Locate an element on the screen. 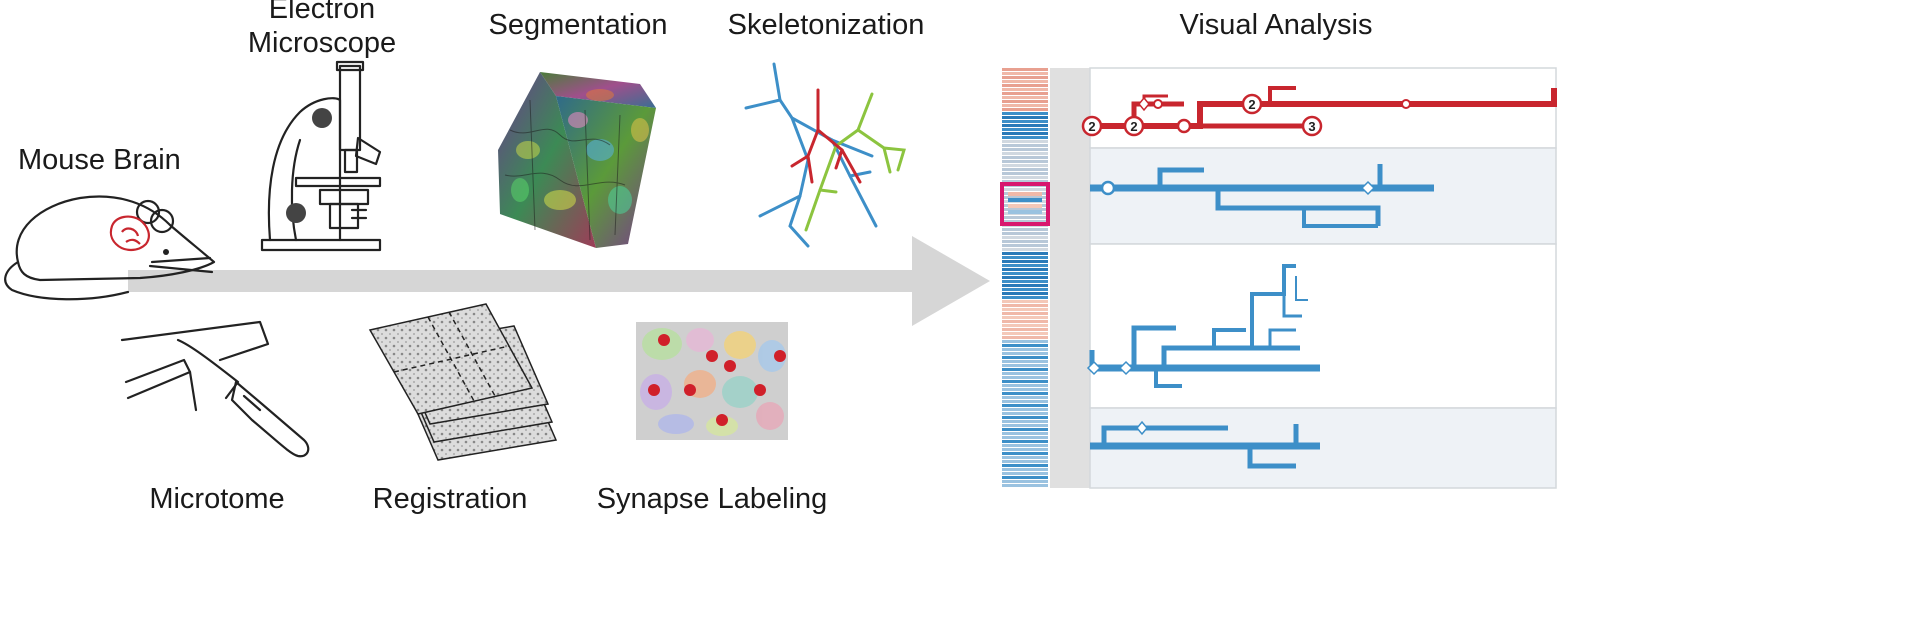 The image size is (1917, 639). label-microtome: Microtome is located at coordinates (217, 499).